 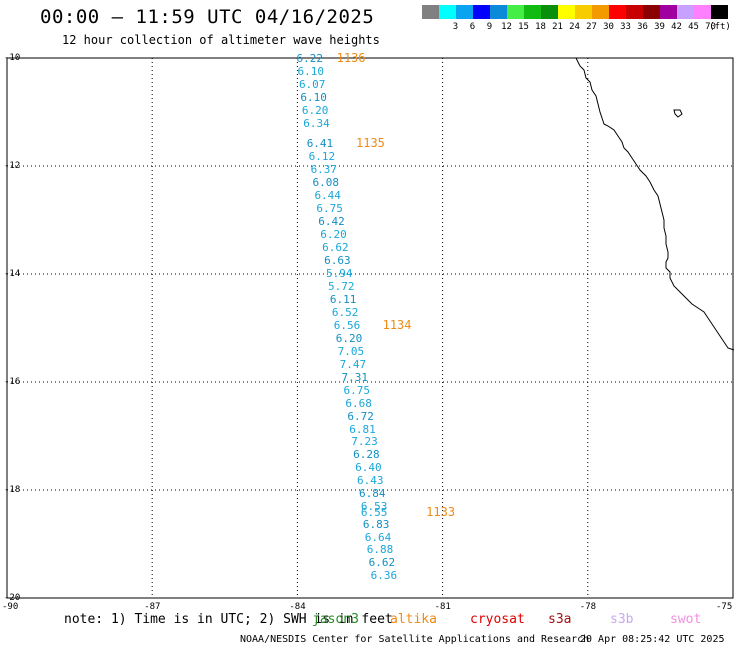 I want to click on color-scale-label: 33, so click(x=625, y=27).